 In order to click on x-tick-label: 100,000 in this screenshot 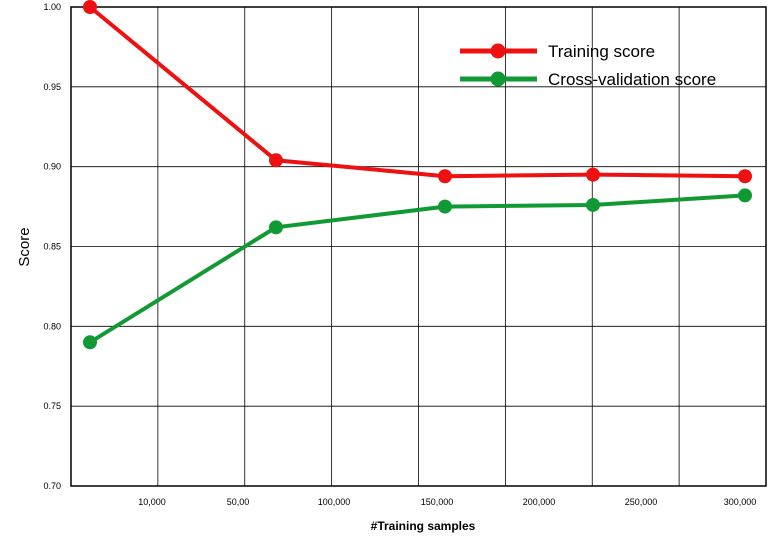, I will do `click(334, 502)`.